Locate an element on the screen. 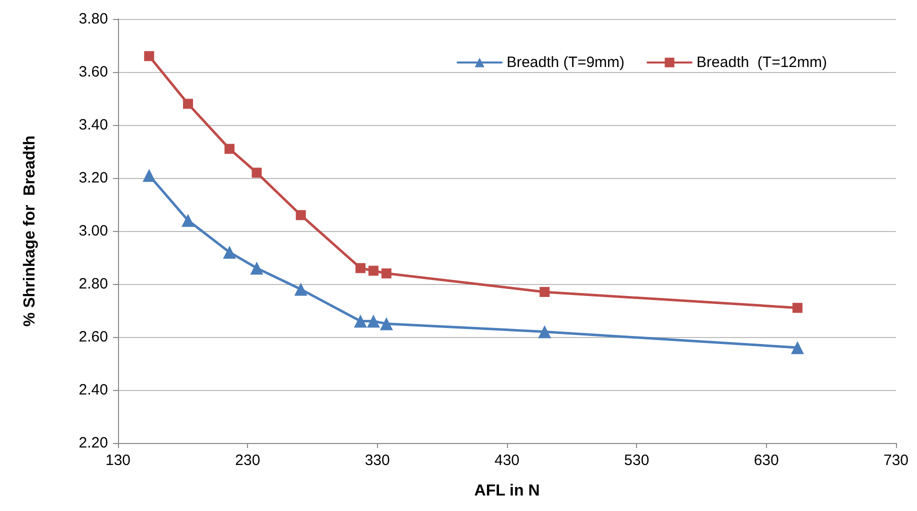 This screenshot has height=511, width=917. y-tick-label: 3.00 is located at coordinates (93, 231).